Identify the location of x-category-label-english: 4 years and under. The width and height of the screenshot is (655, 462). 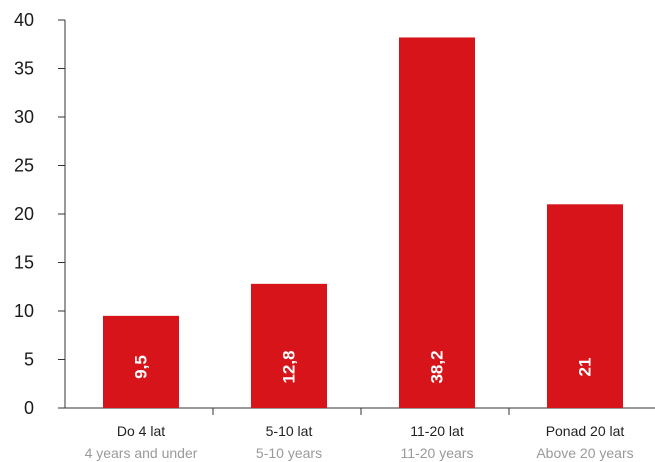
(141, 453).